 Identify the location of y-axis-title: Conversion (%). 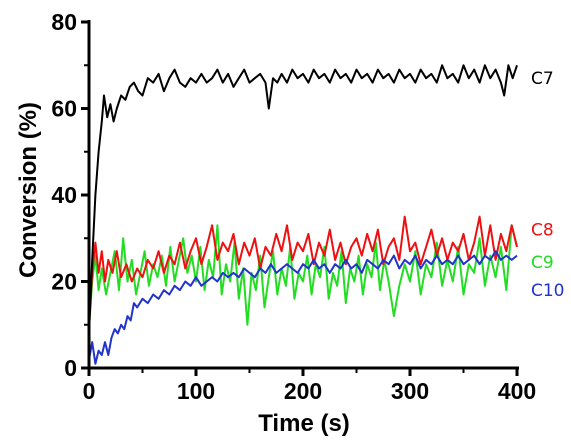
(28, 190).